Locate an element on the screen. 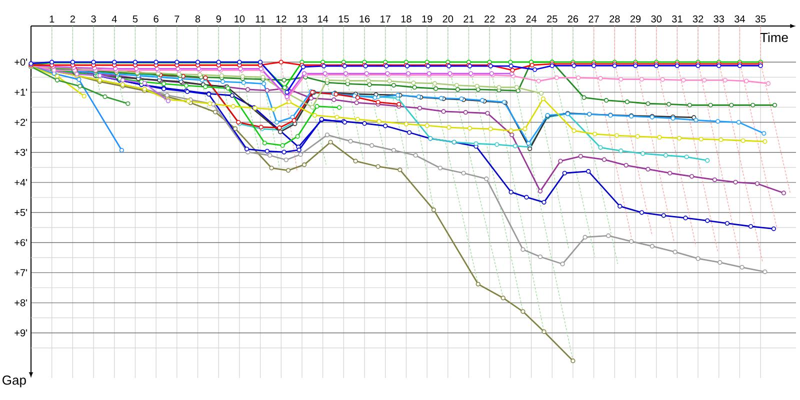 The width and height of the screenshot is (800, 400). x-tick-label: 28 is located at coordinates (615, 18).